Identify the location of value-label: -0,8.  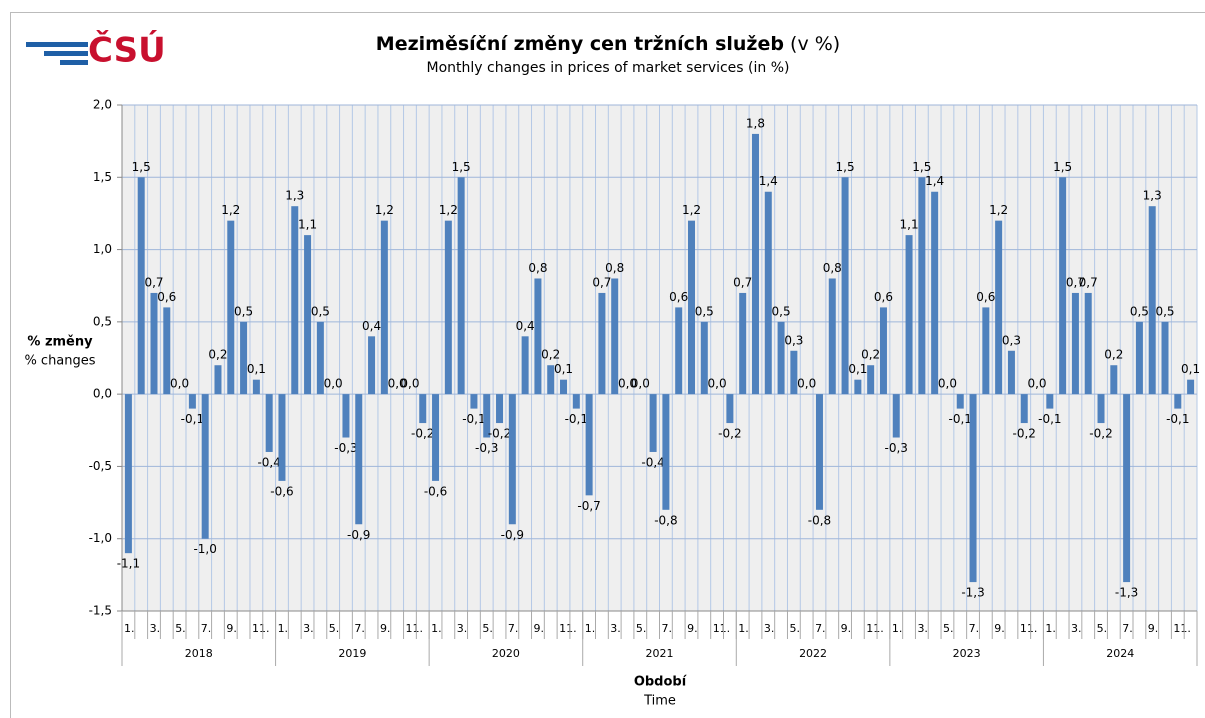
(819, 520).